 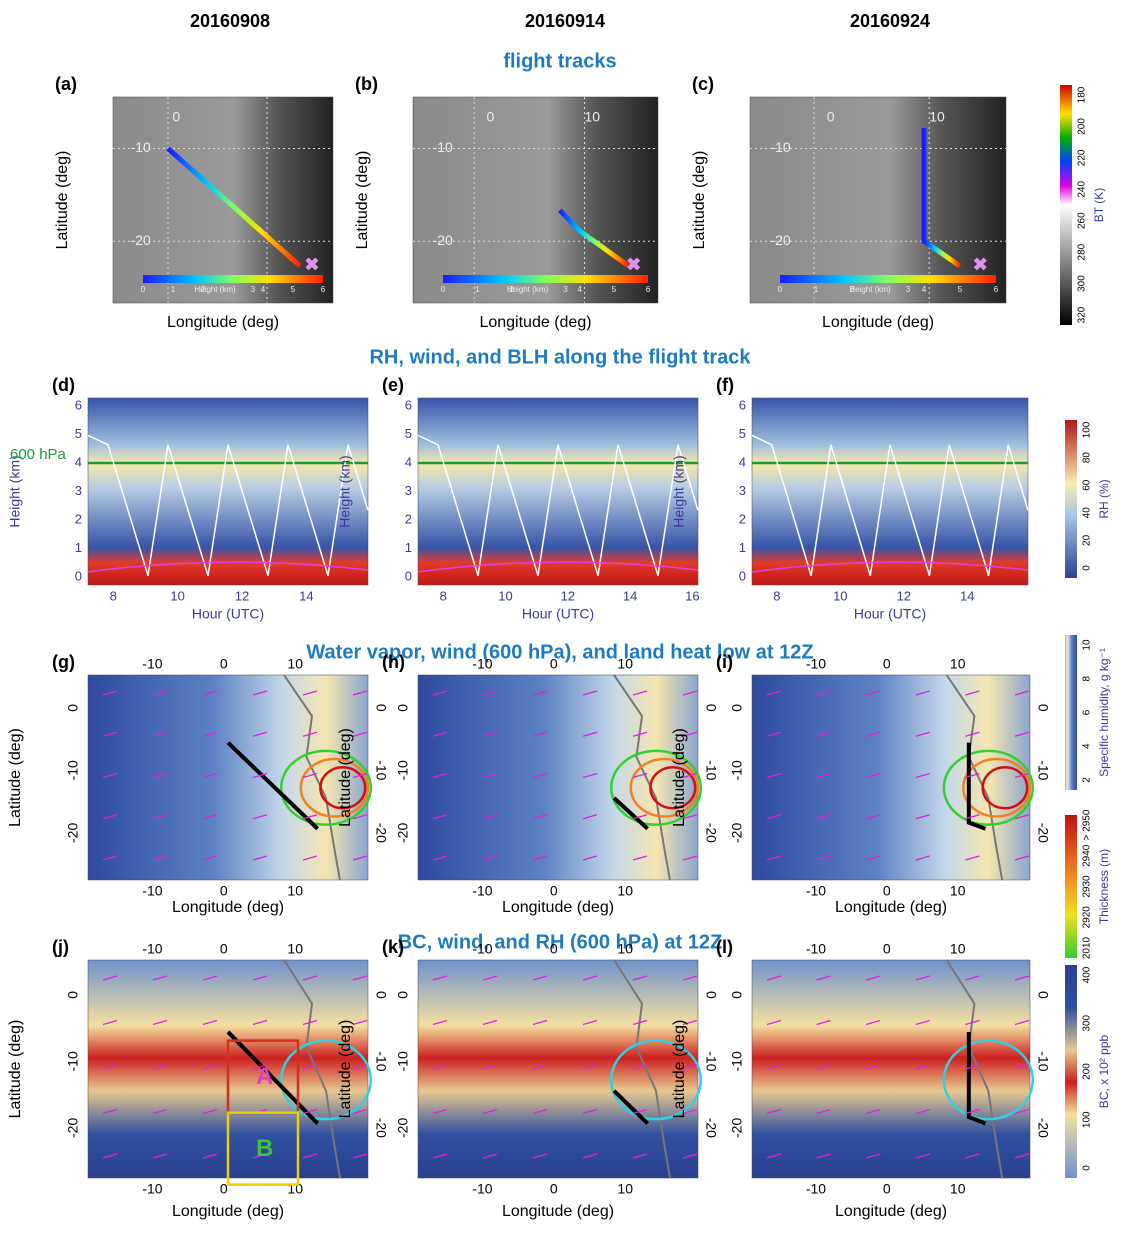 What do you see at coordinates (1087, 974) in the screenshot?
I see `colorbar-tick: 400` at bounding box center [1087, 974].